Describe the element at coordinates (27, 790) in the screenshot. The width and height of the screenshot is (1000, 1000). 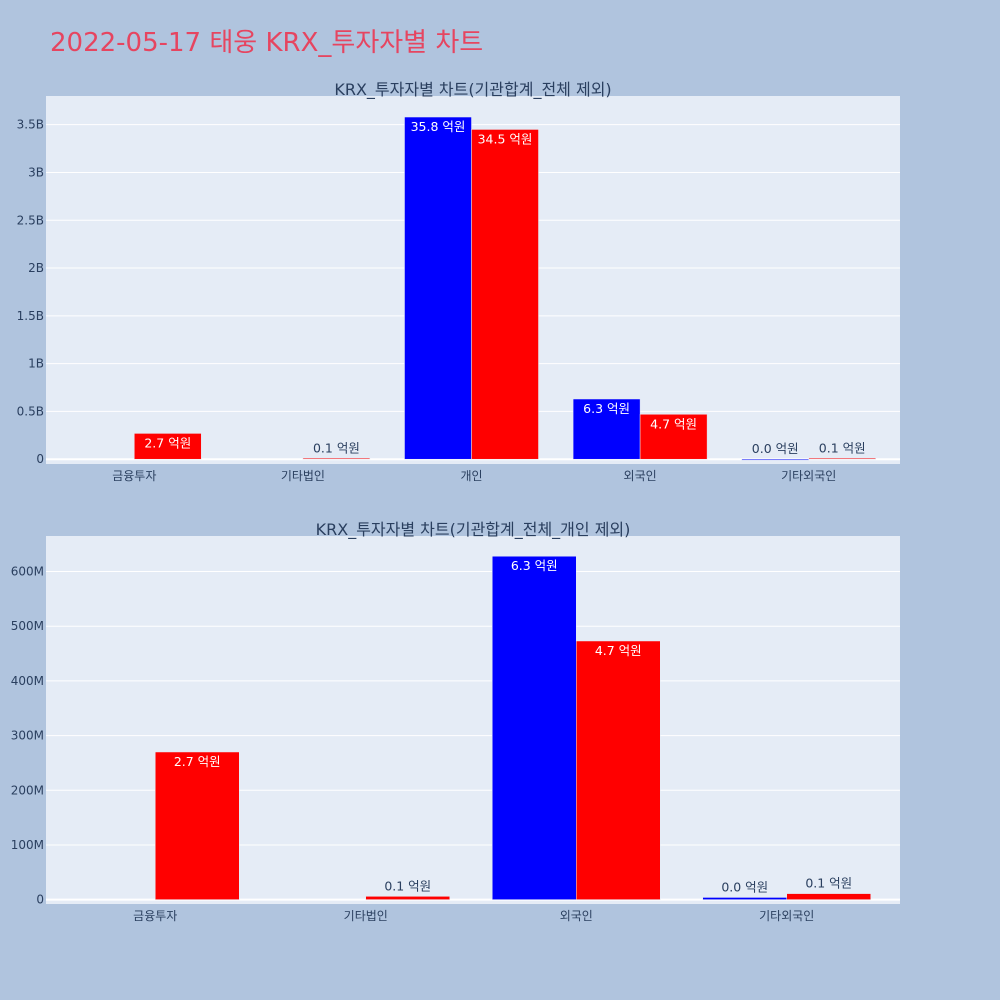
I see `y-tick-label: 200M` at that location.